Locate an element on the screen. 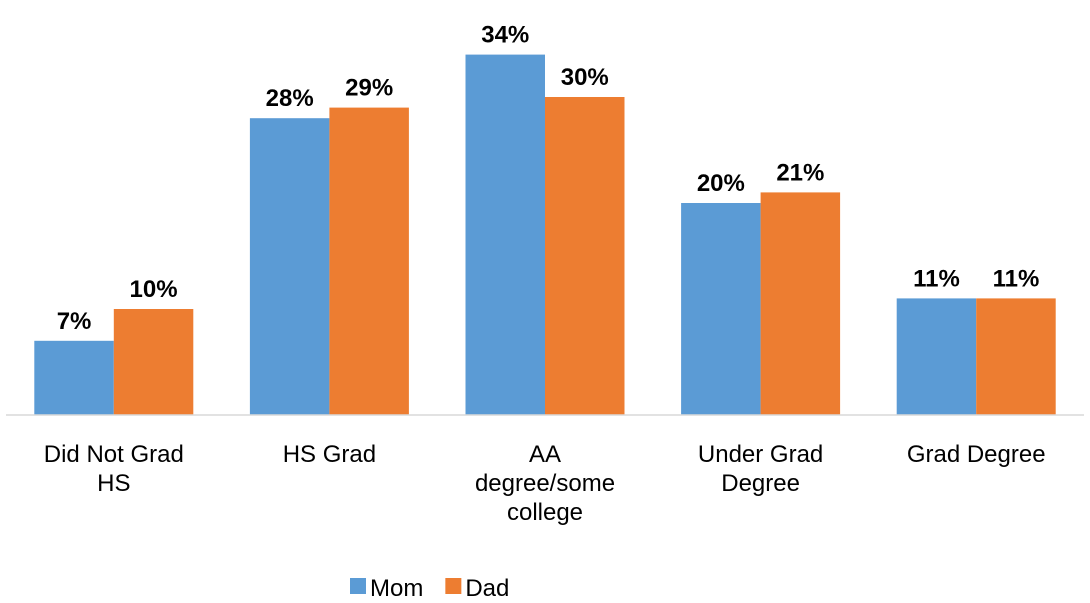 The height and width of the screenshot is (603, 1090). data-label: 30% is located at coordinates (585, 77).